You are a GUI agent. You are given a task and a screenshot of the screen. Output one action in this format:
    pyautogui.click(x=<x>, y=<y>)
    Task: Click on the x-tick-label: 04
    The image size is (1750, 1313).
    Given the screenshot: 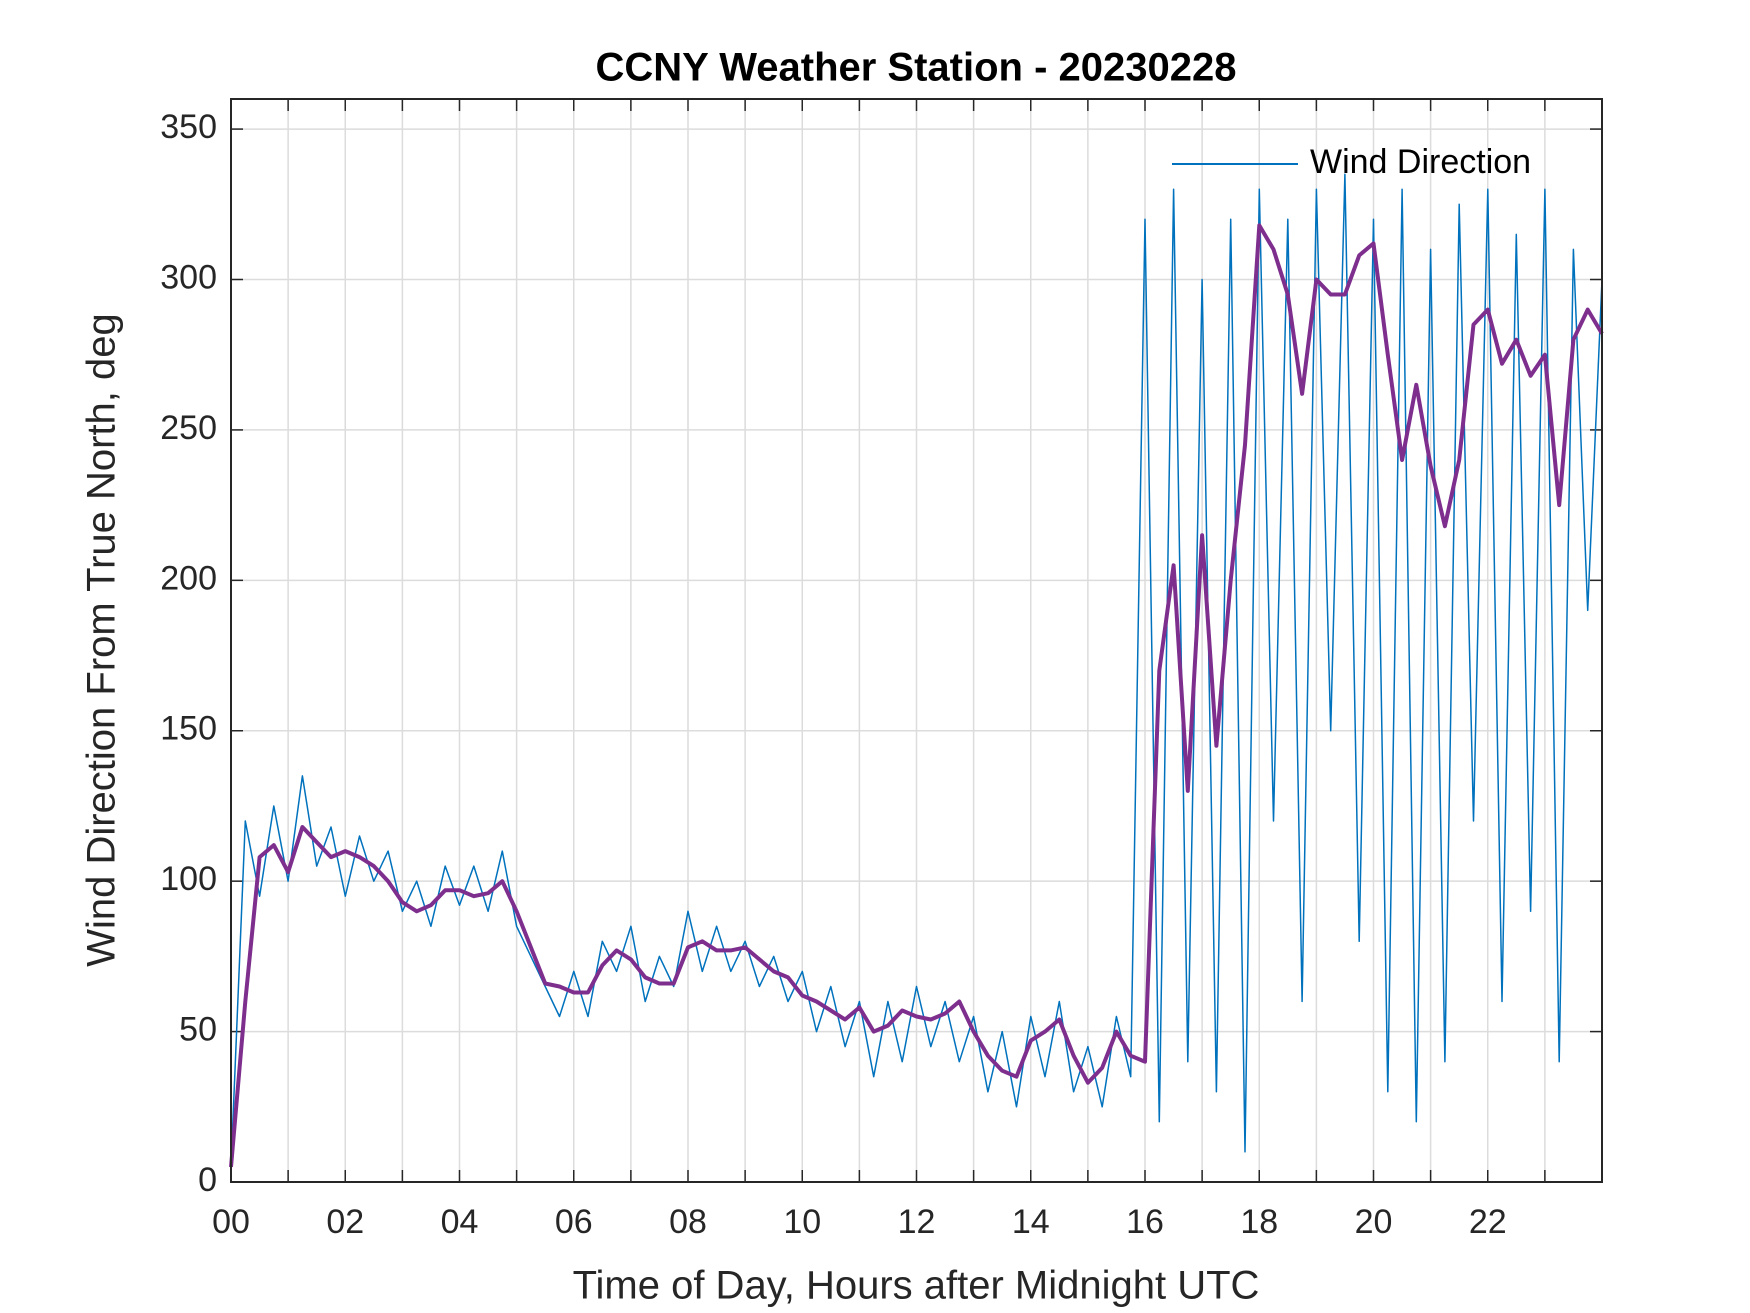 What is the action you would take?
    pyautogui.click(x=460, y=1222)
    